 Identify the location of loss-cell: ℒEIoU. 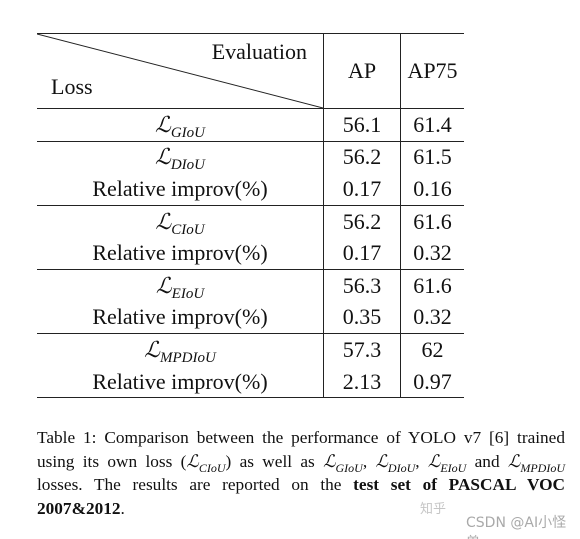
(180, 285).